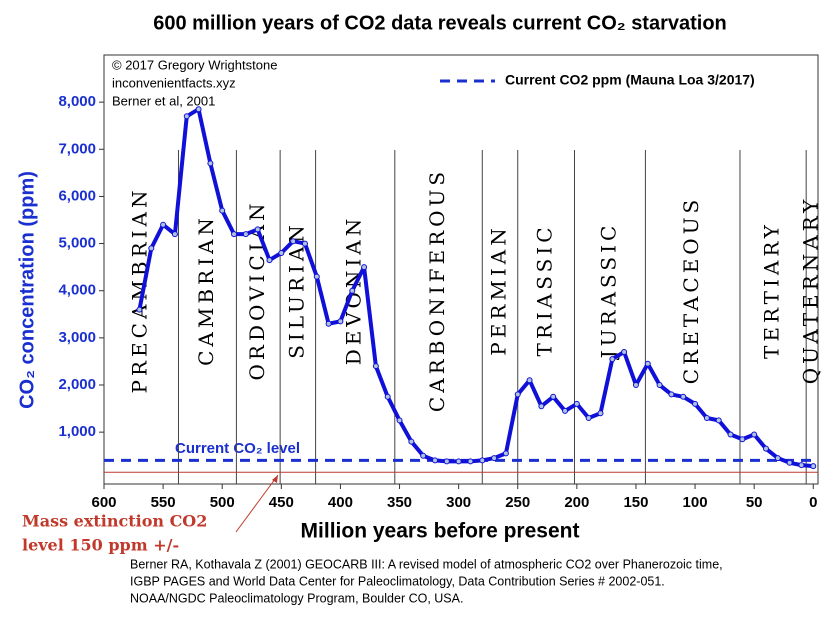 This screenshot has height=624, width=832. What do you see at coordinates (499, 289) in the screenshot?
I see `period-label: PERMIAN` at bounding box center [499, 289].